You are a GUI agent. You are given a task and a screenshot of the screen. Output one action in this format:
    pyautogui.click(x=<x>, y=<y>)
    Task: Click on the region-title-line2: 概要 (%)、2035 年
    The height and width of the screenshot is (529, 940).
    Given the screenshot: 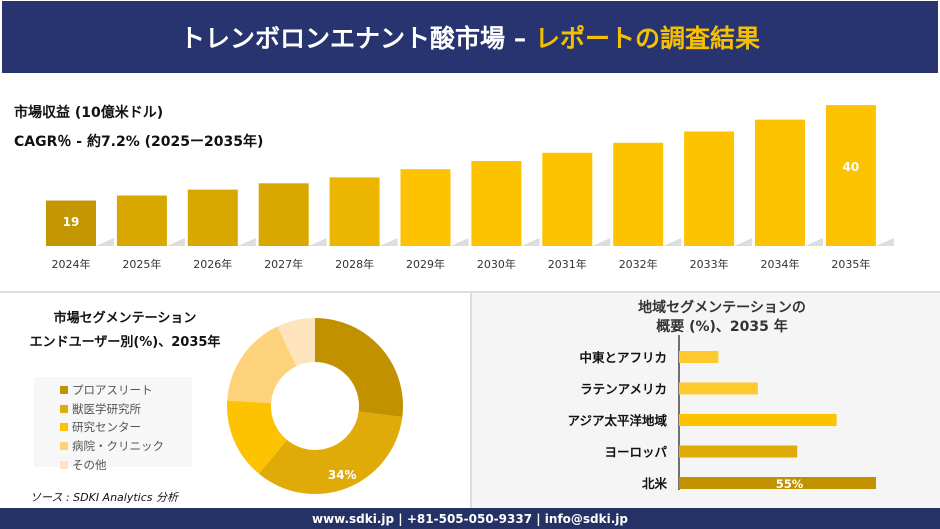 What is the action you would take?
    pyautogui.click(x=722, y=327)
    